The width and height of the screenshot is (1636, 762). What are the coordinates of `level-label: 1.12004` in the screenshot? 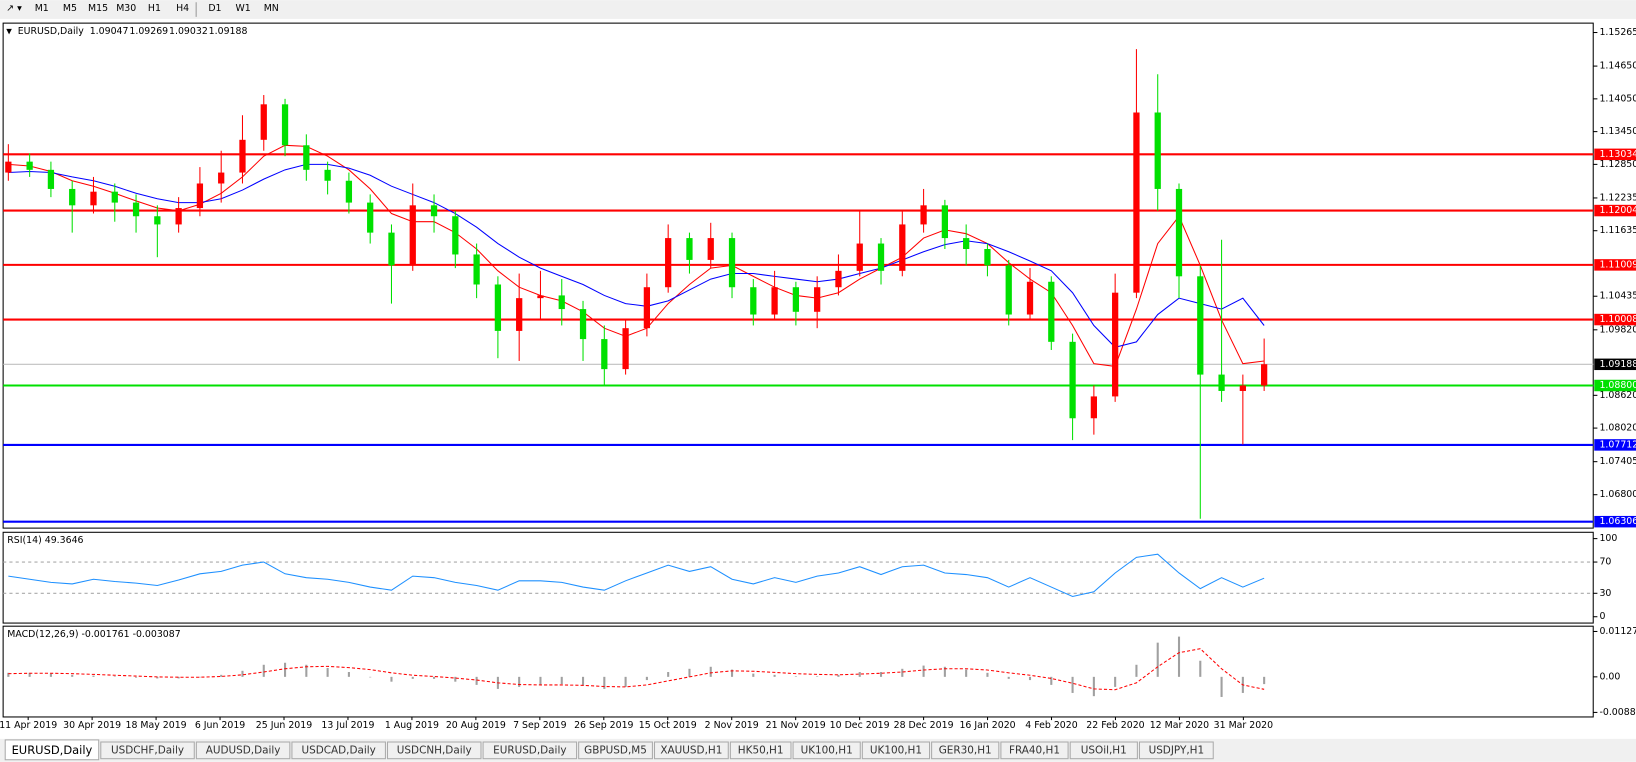 It's located at (1617, 210).